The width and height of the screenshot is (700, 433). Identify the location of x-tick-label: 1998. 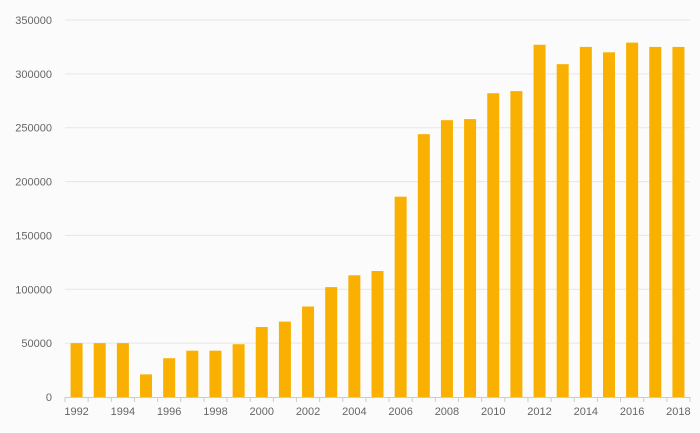
(215, 412).